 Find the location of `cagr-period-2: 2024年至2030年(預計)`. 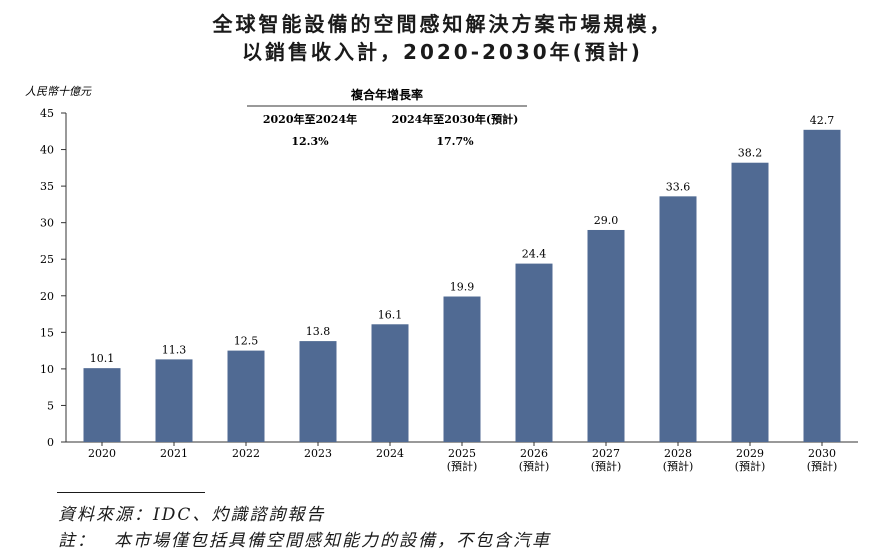

cagr-period-2: 2024年至2030年(預計) is located at coordinates (455, 119).